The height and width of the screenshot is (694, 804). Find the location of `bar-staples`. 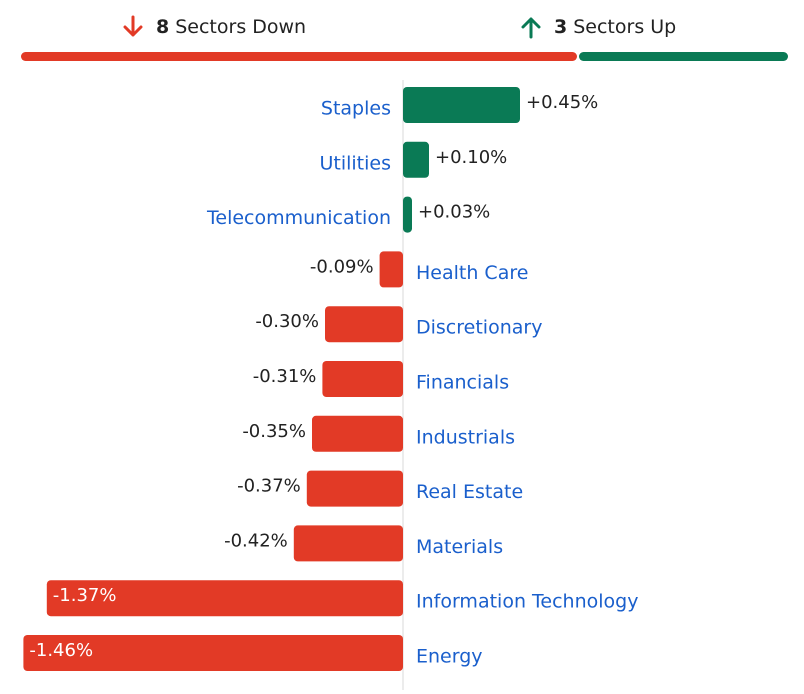

bar-staples is located at coordinates (461, 105).